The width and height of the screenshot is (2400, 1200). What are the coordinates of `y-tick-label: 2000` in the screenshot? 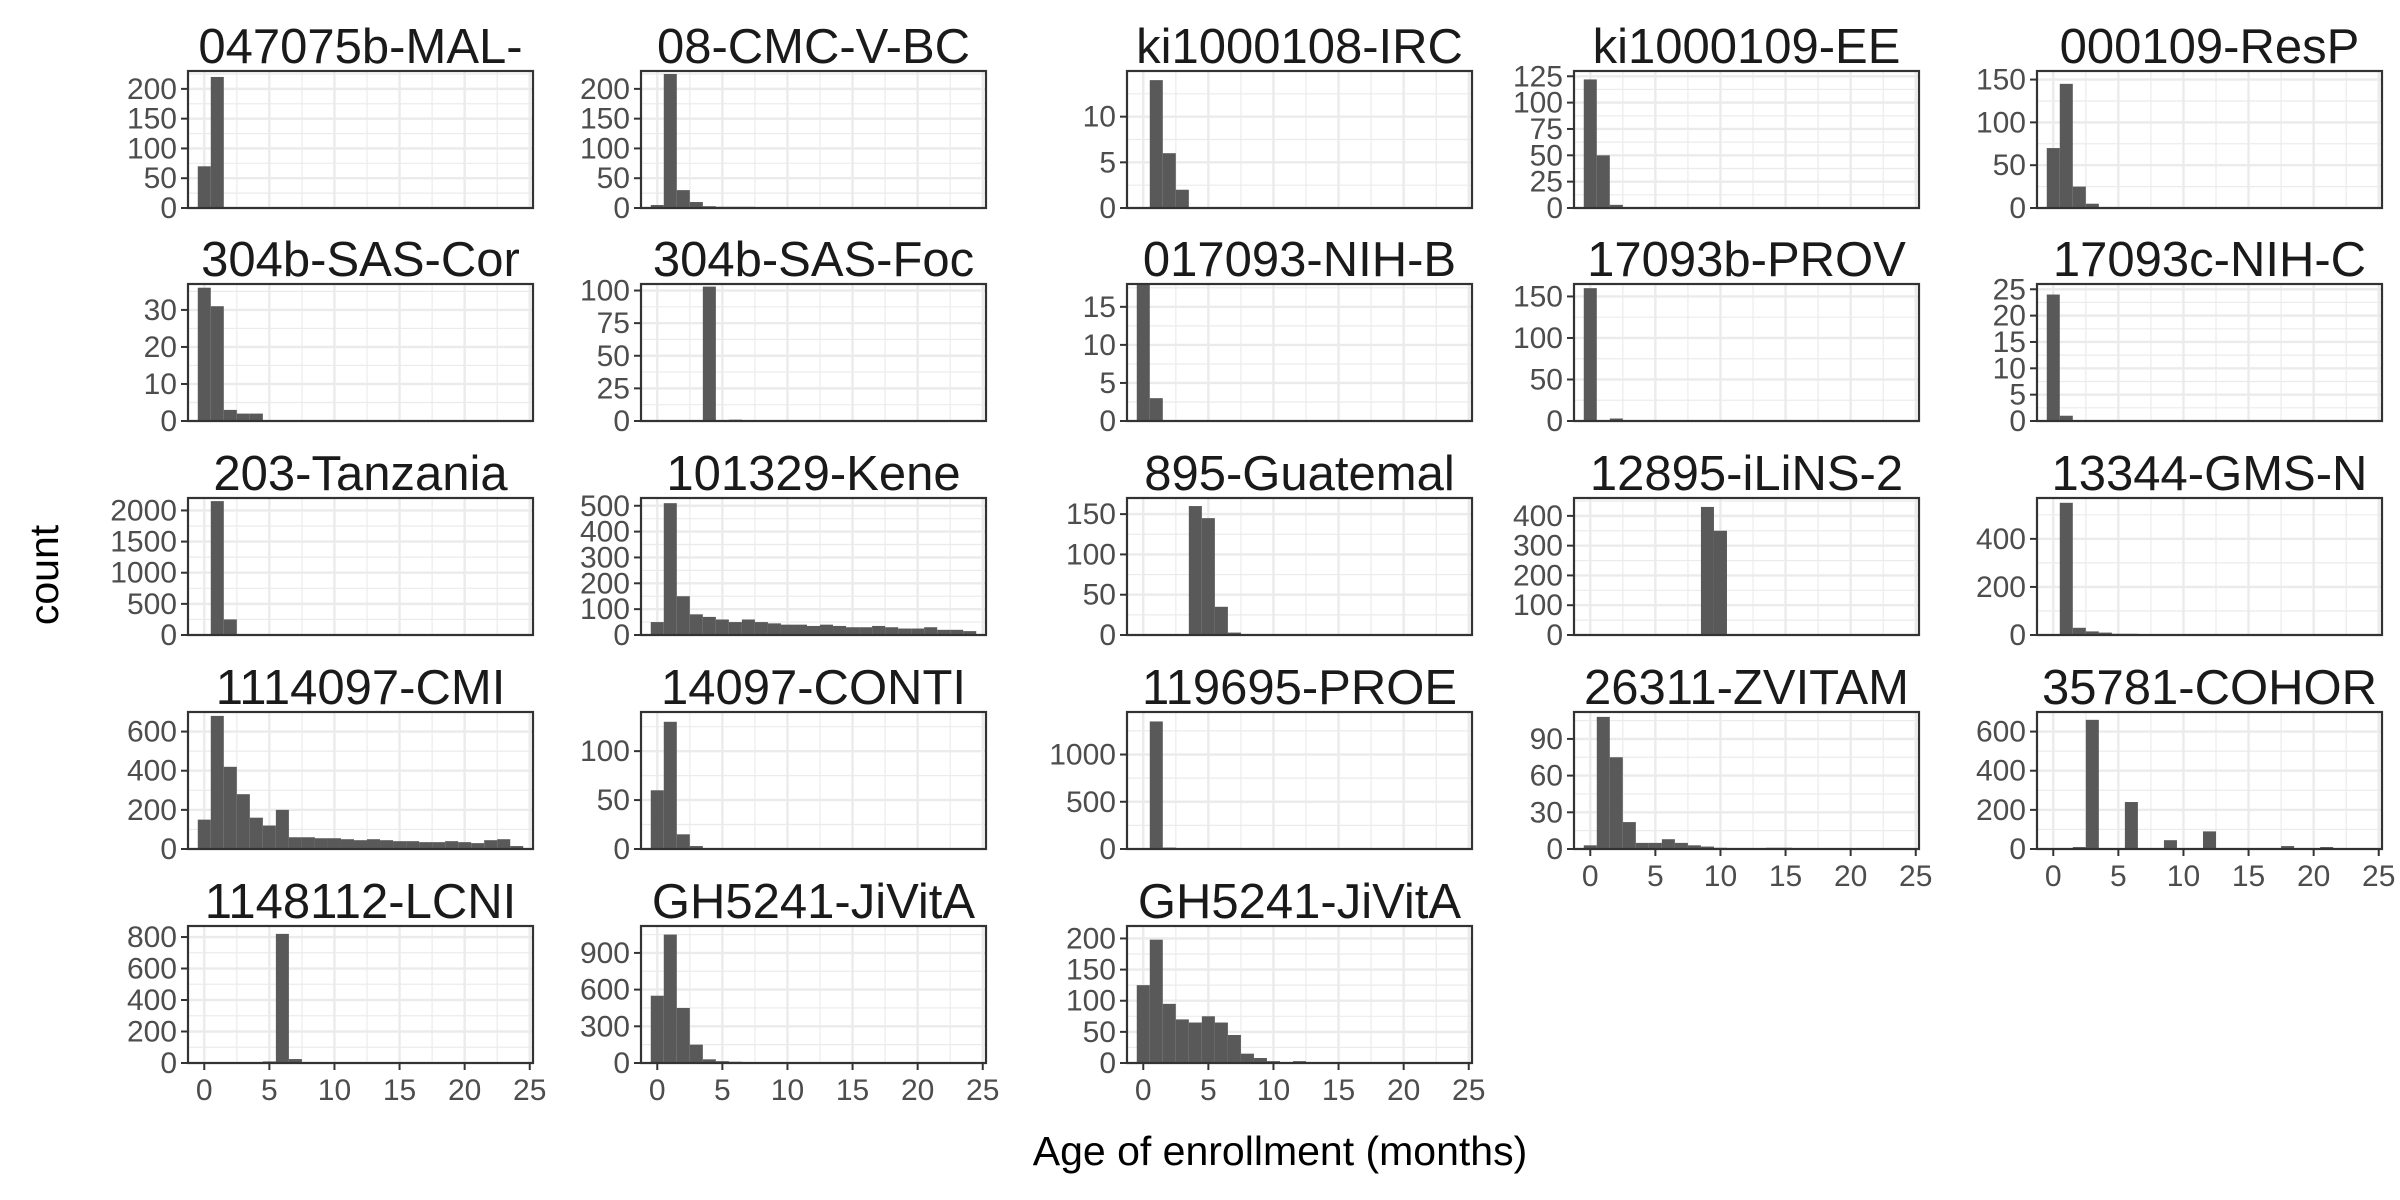 It's located at (143, 510).